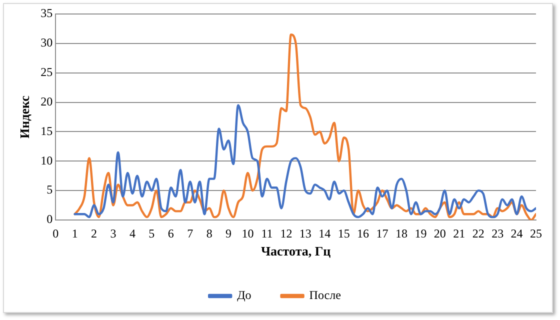 This screenshot has width=560, height=320. Describe the element at coordinates (94, 233) in the screenshot. I see `x-tick-label: 2` at that location.